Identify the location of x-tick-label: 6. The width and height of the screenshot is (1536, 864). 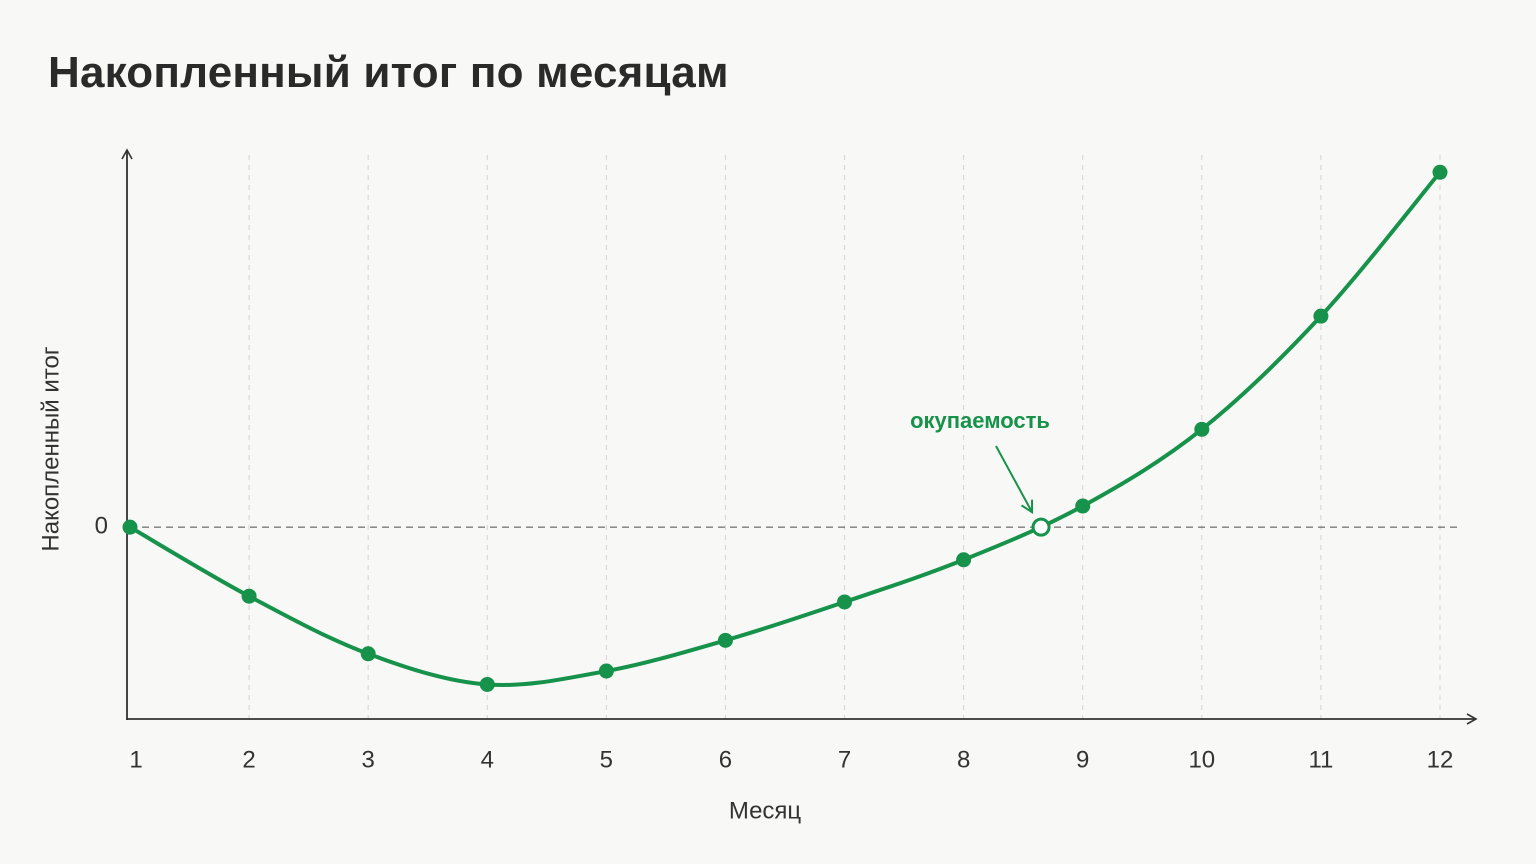
(725, 759).